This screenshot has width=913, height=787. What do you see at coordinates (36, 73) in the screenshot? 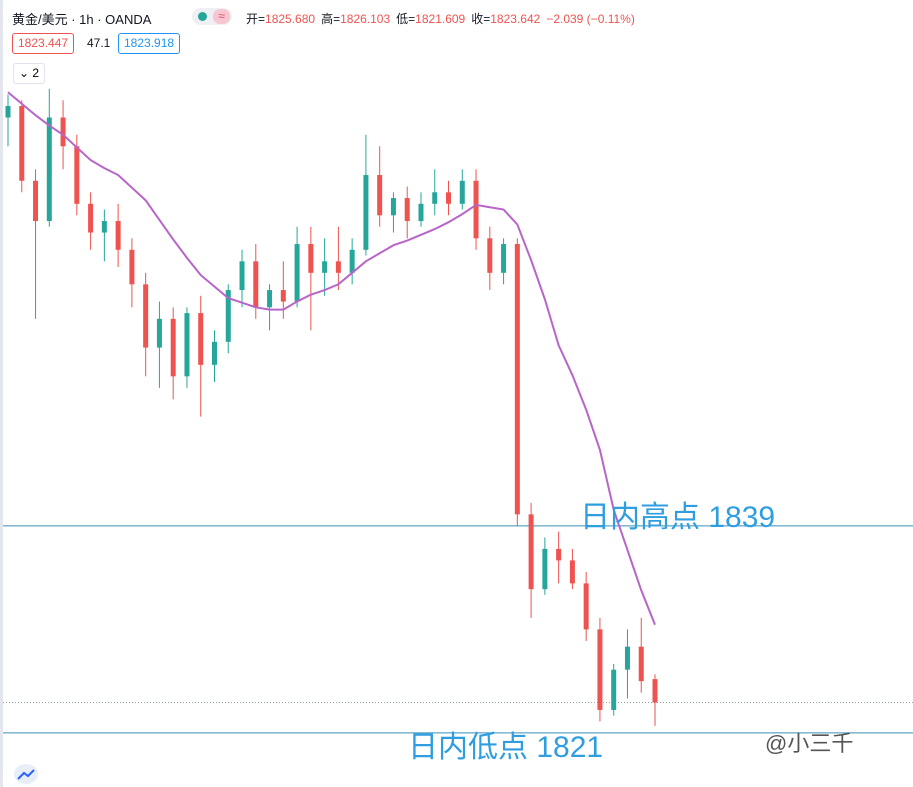
I see `indicator-count: 2` at bounding box center [36, 73].